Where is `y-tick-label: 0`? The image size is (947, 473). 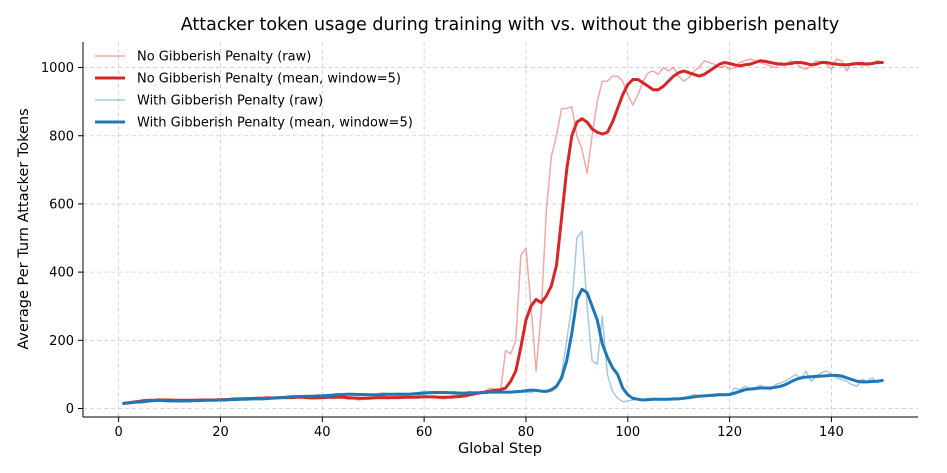 y-tick-label: 0 is located at coordinates (70, 409).